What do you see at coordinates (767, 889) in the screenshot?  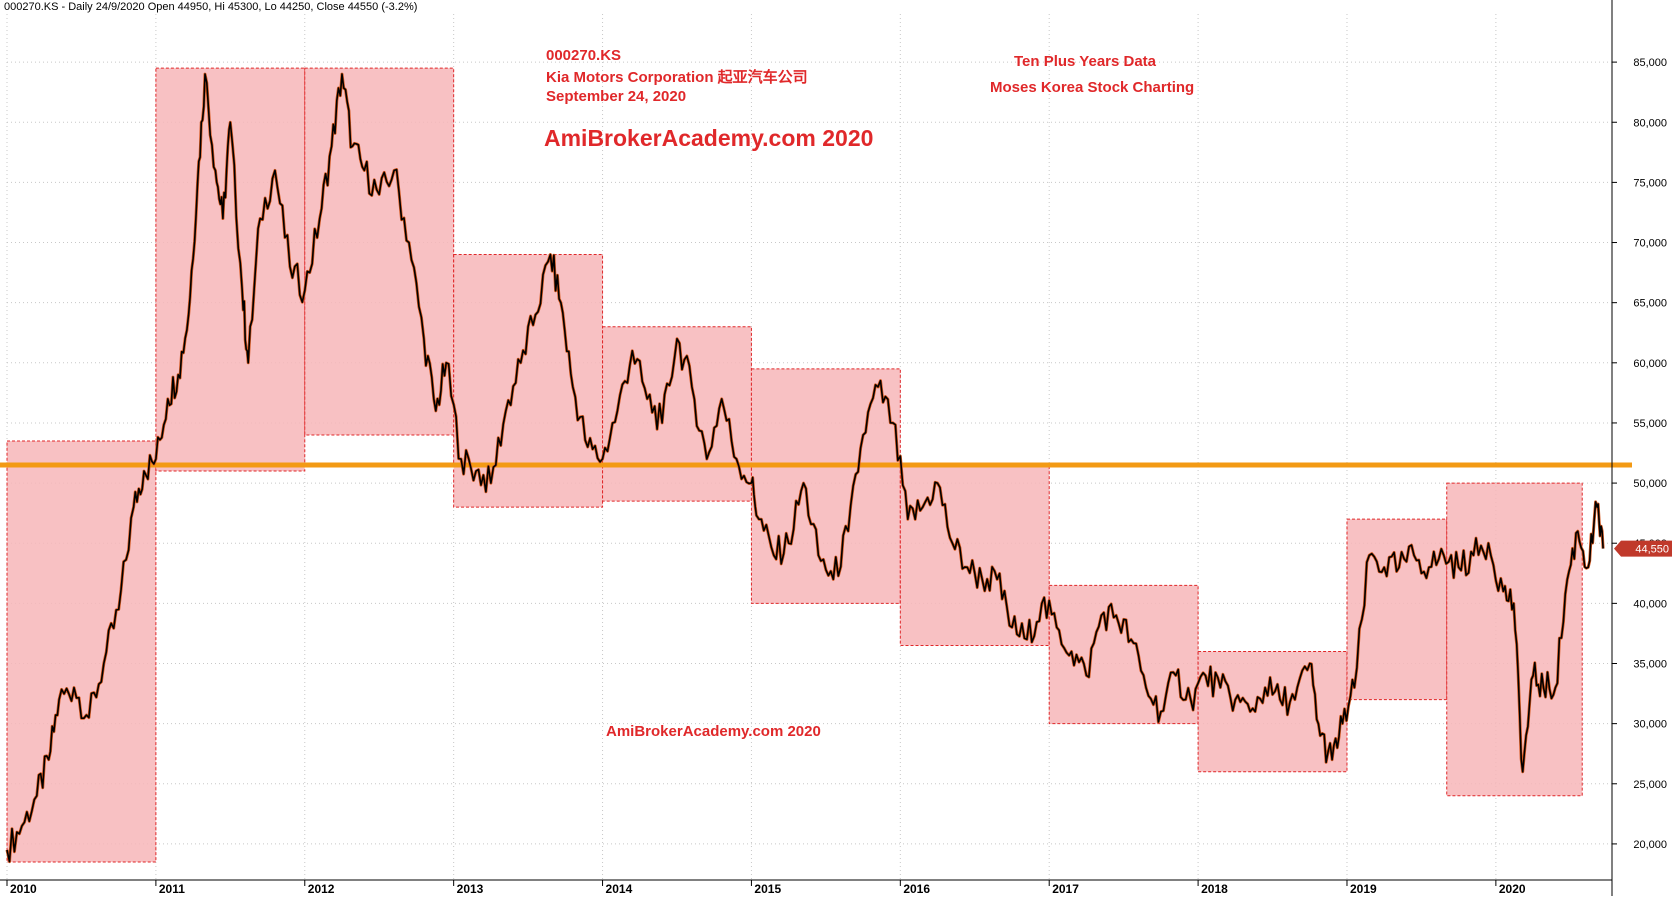 I see `x-tick-label: 2015` at bounding box center [767, 889].